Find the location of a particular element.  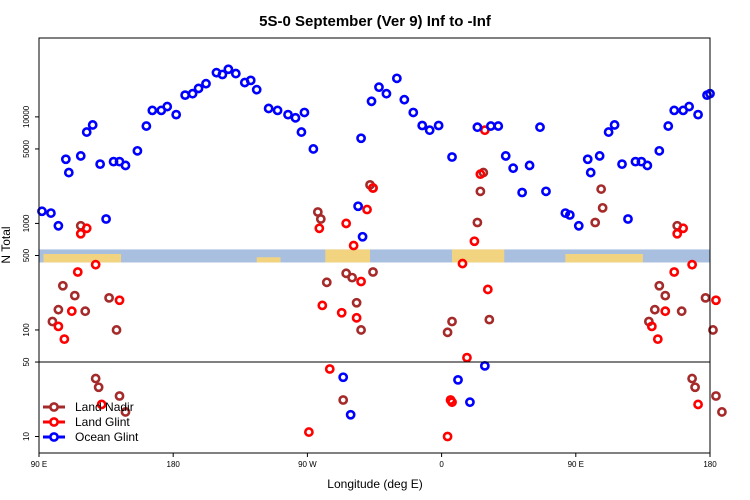

map-strip-land is located at coordinates (82, 258).